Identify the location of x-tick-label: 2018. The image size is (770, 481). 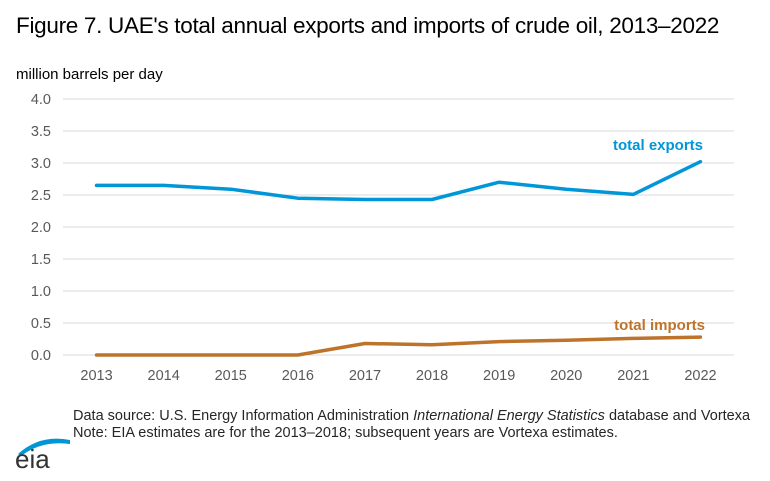
(432, 376).